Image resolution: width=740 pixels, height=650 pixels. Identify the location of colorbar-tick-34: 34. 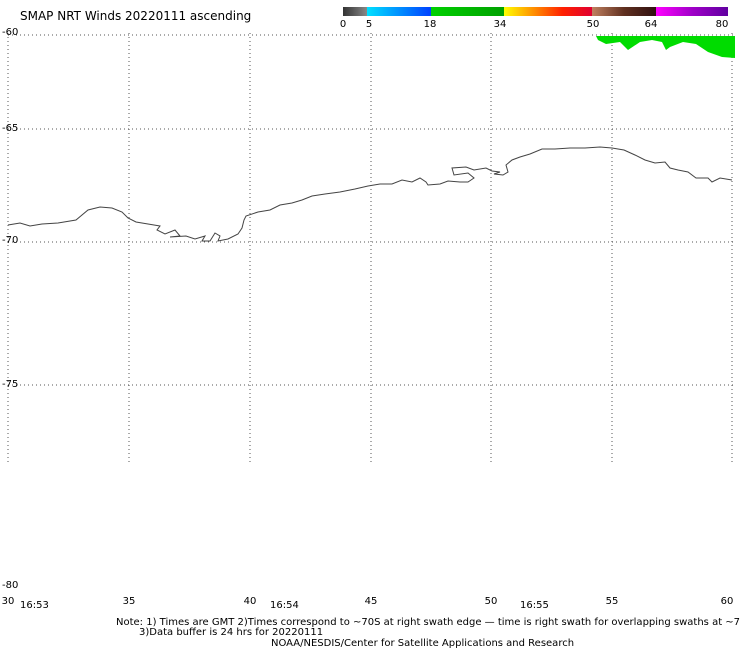
(500, 24).